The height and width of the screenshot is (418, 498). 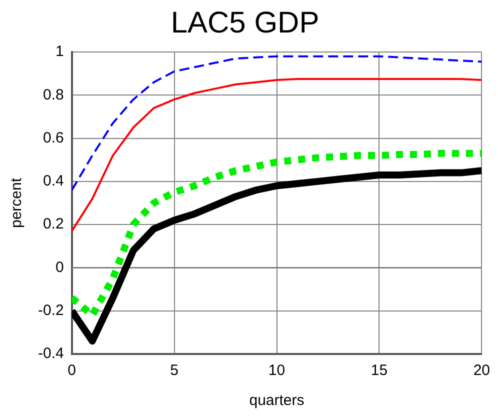 What do you see at coordinates (481, 371) in the screenshot?
I see `x-tick-label: 20` at bounding box center [481, 371].